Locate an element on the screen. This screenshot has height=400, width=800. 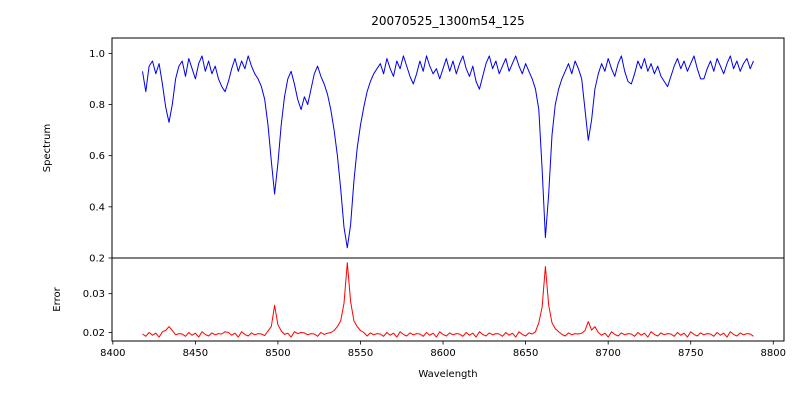
y-tick-label: 1.0 is located at coordinates (97, 54).